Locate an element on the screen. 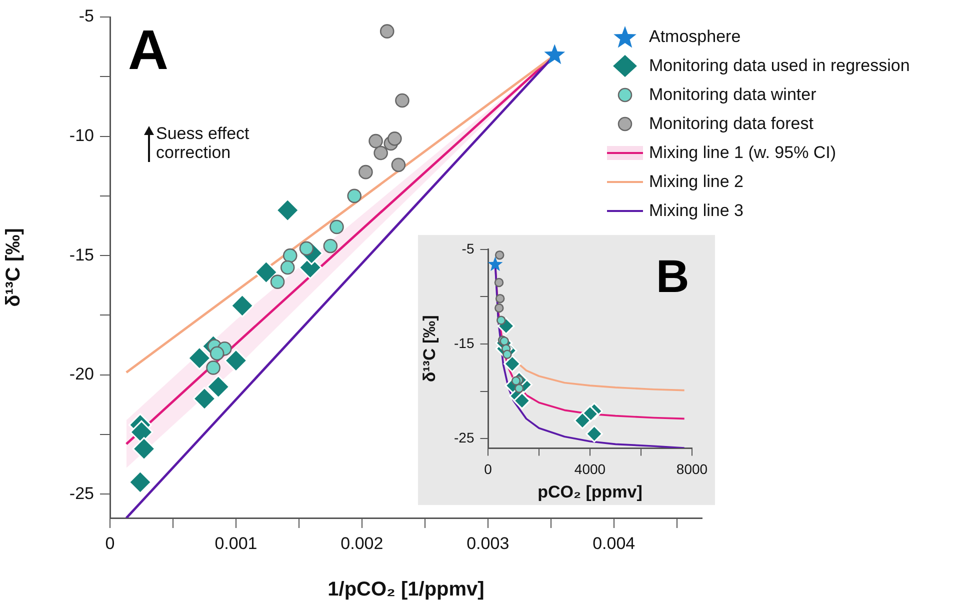 This screenshot has height=604, width=972. x-axis-title: pCO₂ [ppmv] is located at coordinates (590, 492).